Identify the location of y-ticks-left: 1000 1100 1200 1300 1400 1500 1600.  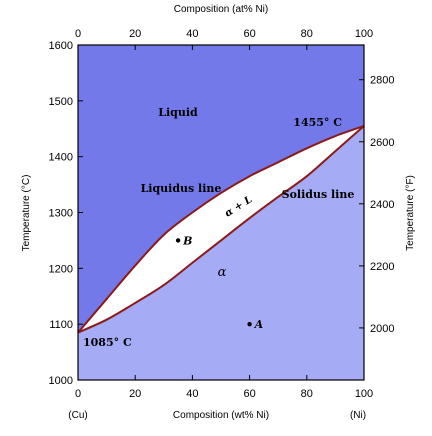
(66, 213).